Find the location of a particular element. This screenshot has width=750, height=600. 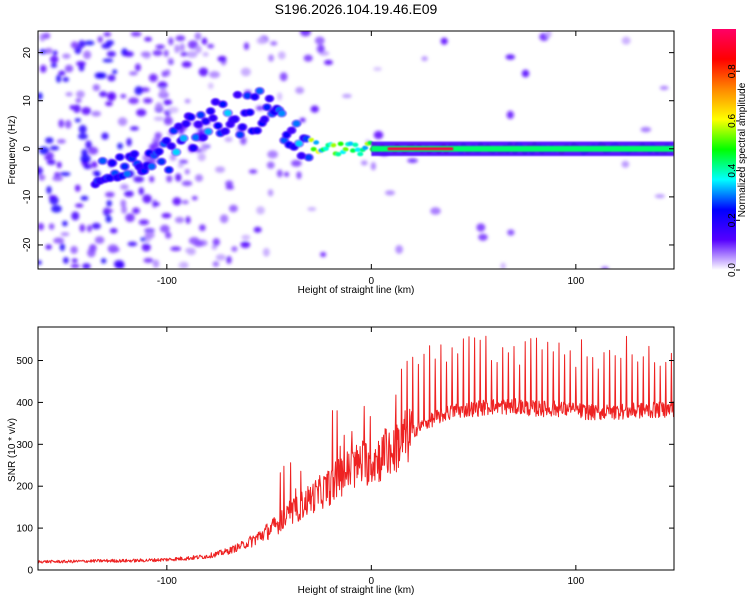

spectrogram-y-label: Frequency (Hz) is located at coordinates (12, 150).